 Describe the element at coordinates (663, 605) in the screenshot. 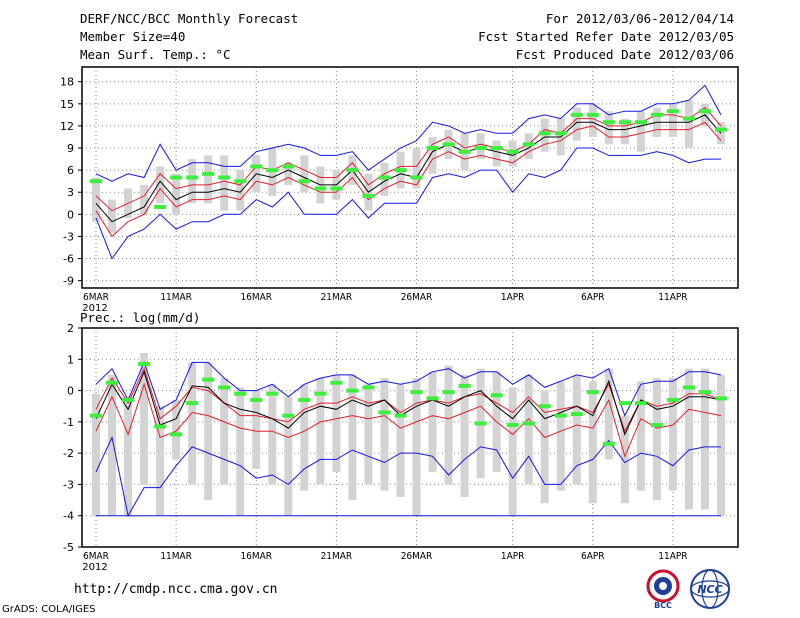

I see `bcc-logo-text: BCC` at that location.